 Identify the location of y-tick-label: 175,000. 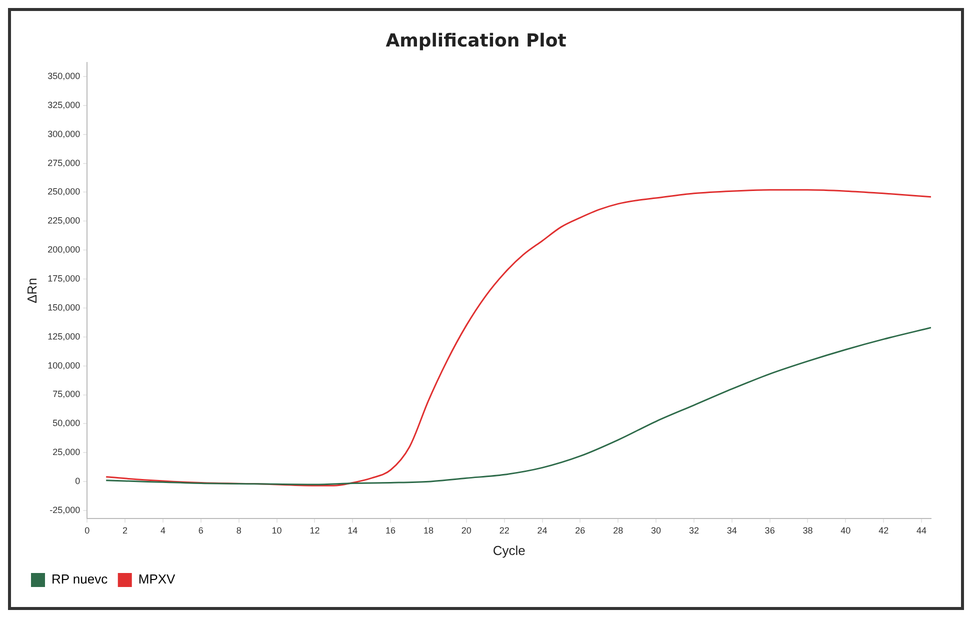
(64, 279).